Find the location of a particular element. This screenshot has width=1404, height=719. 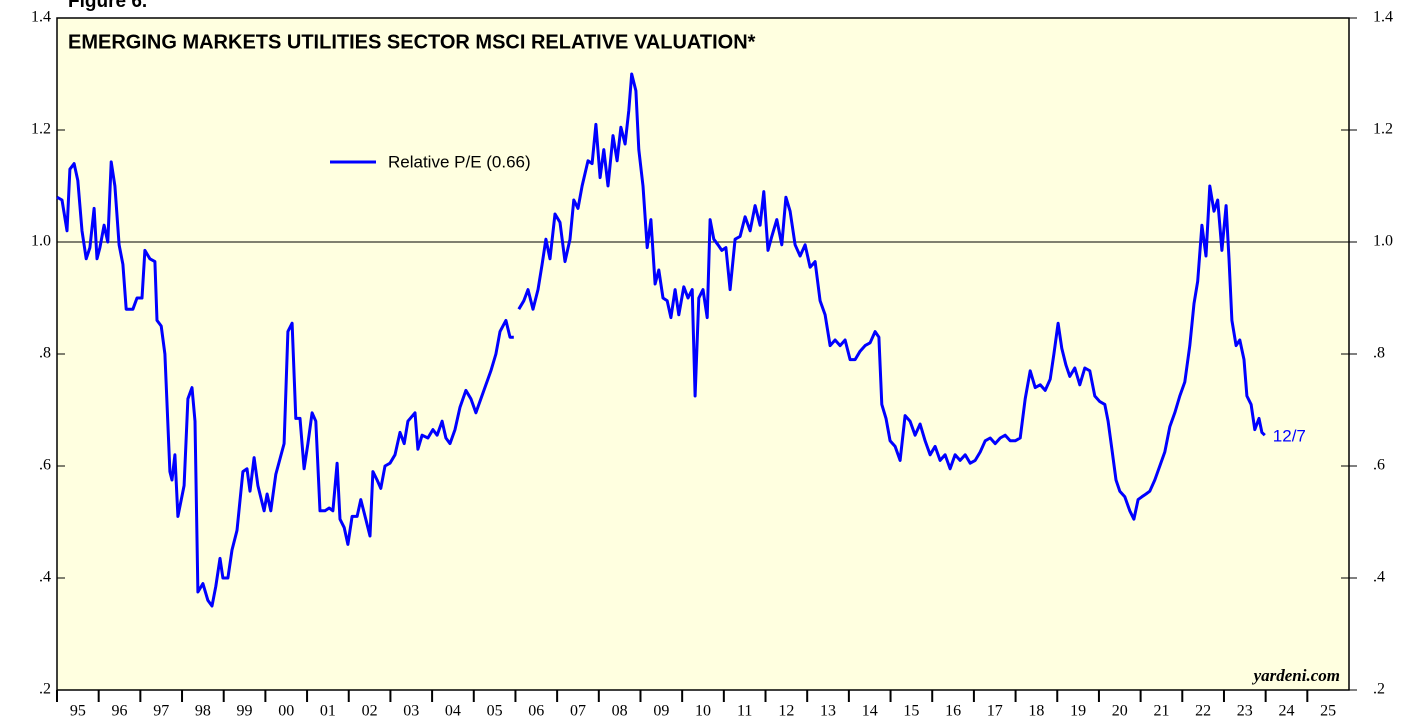

y2-tick-label: .6 is located at coordinates (1379, 465).